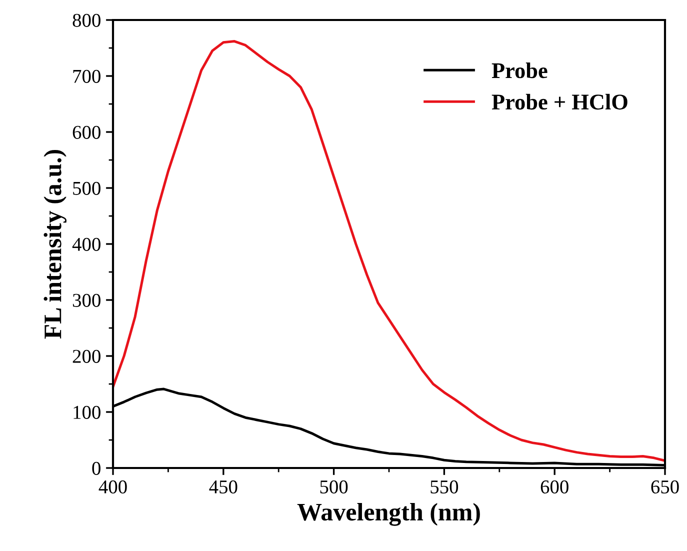 Image resolution: width=687 pixels, height=551 pixels. What do you see at coordinates (87, 412) in the screenshot?
I see `y-tick-label: 100` at bounding box center [87, 412].